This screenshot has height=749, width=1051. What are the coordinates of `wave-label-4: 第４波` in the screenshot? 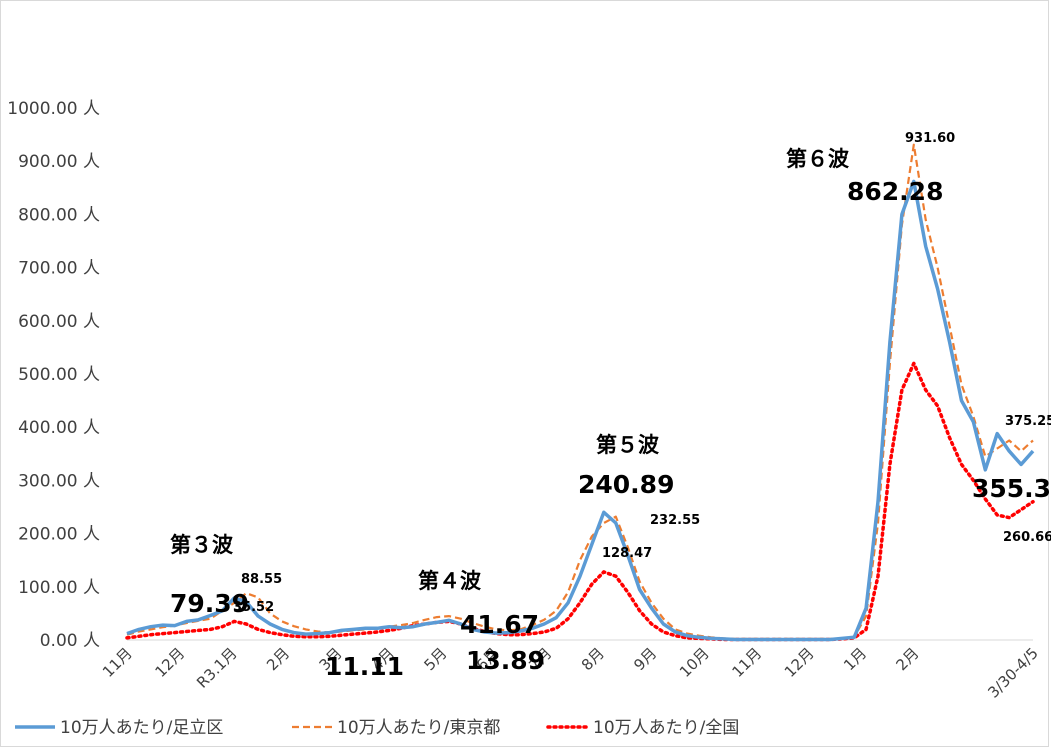 It's located at (450, 581).